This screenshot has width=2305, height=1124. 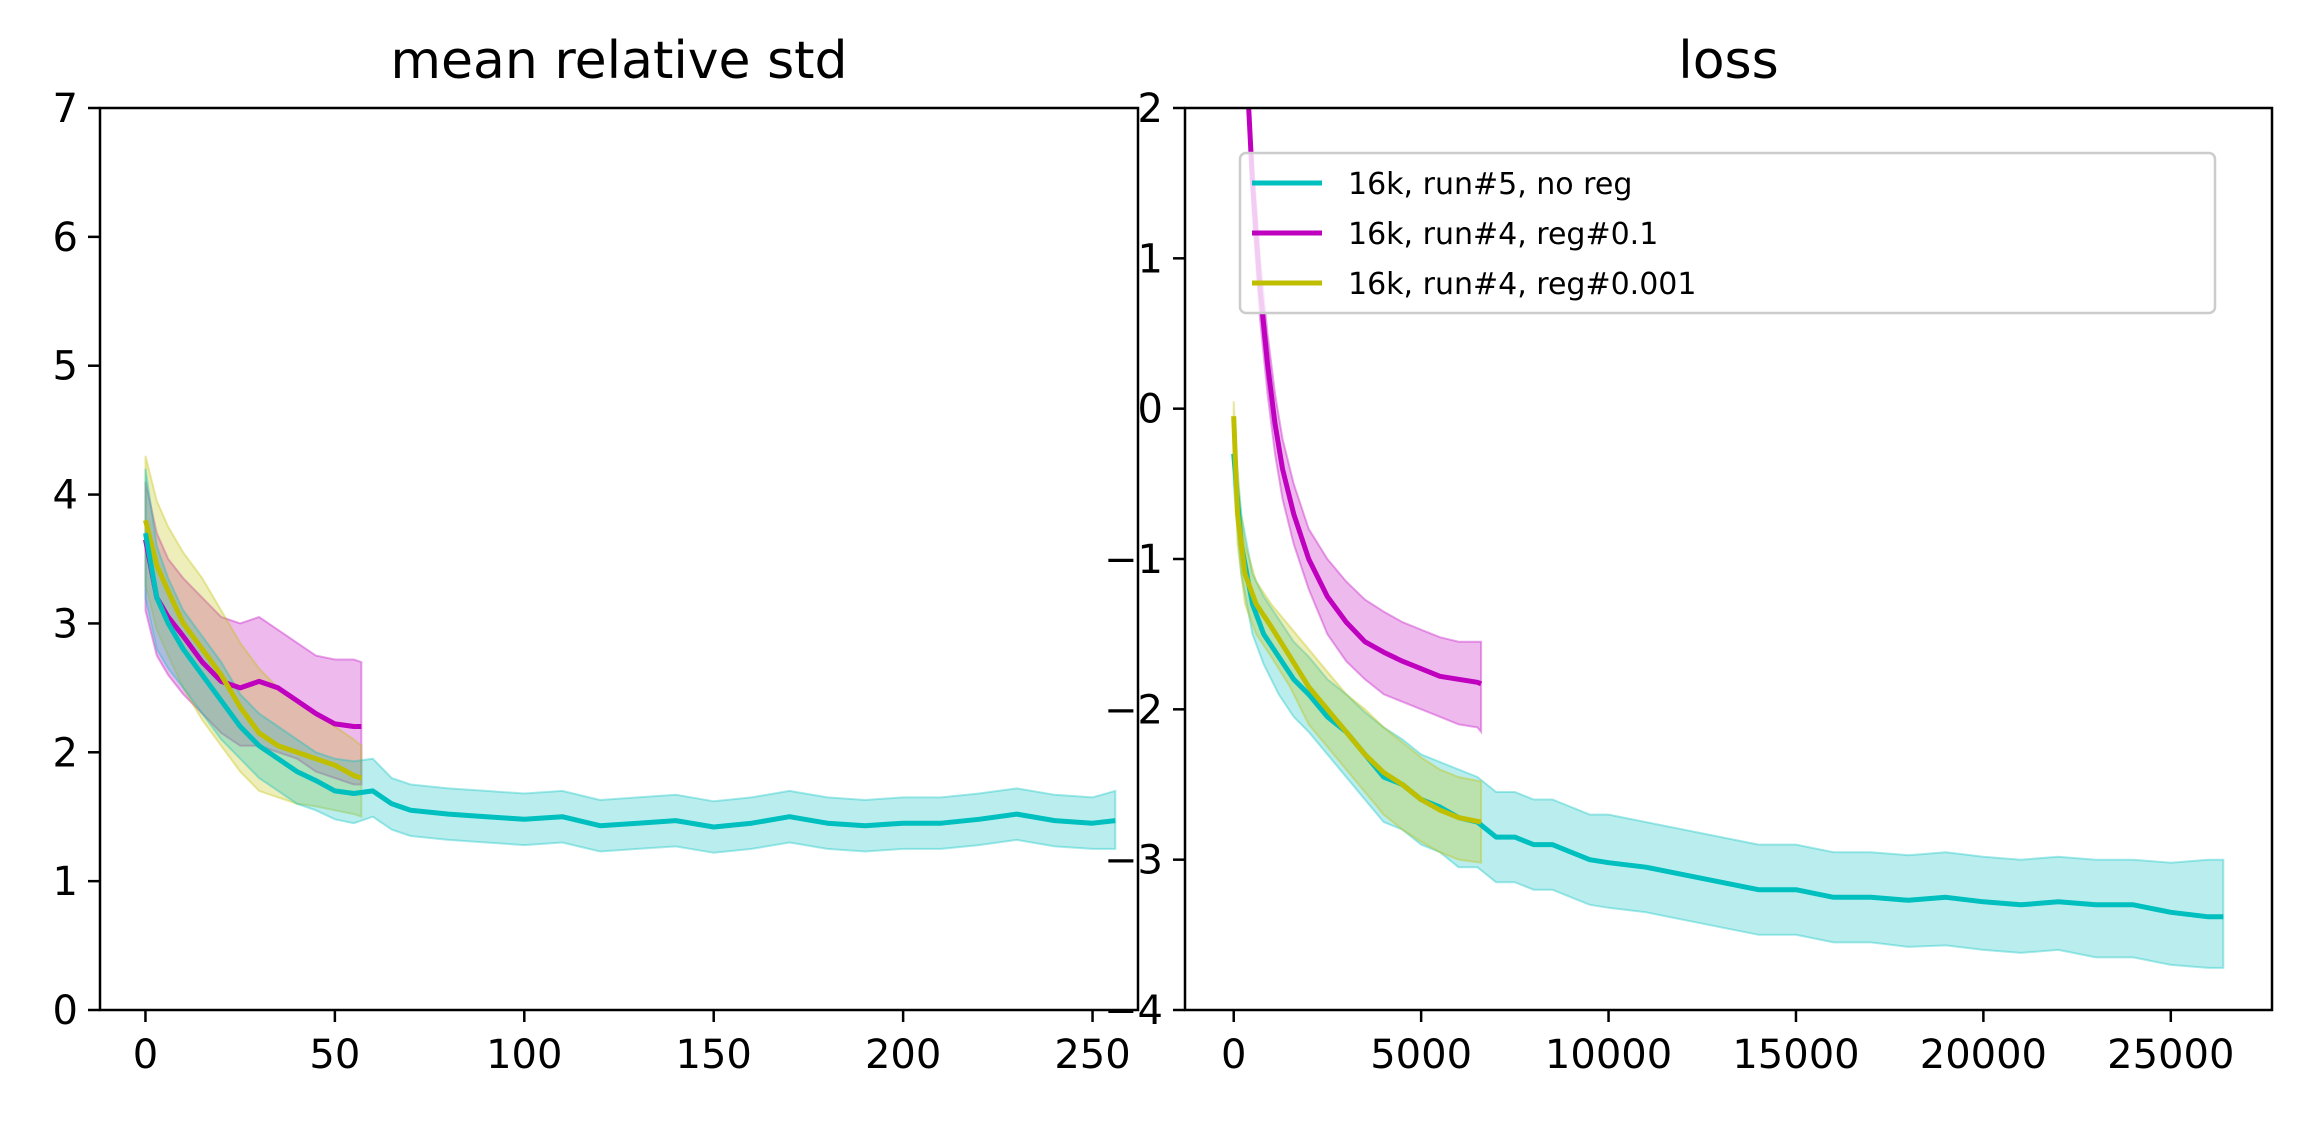 What do you see at coordinates (1133, 1011) in the screenshot?
I see `y-tick-label: −4` at bounding box center [1133, 1011].